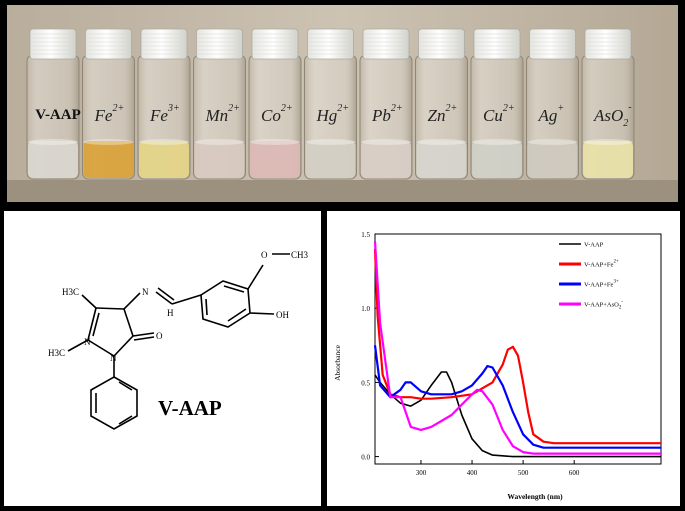  Describe the element at coordinates (365, 383) in the screenshot. I see `y-tick-label: 0.5` at that location.